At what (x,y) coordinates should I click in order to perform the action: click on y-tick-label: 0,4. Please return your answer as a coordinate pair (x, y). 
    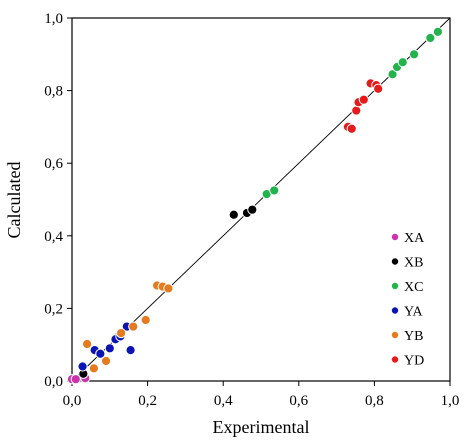
    Looking at the image, I should click on (53, 237).